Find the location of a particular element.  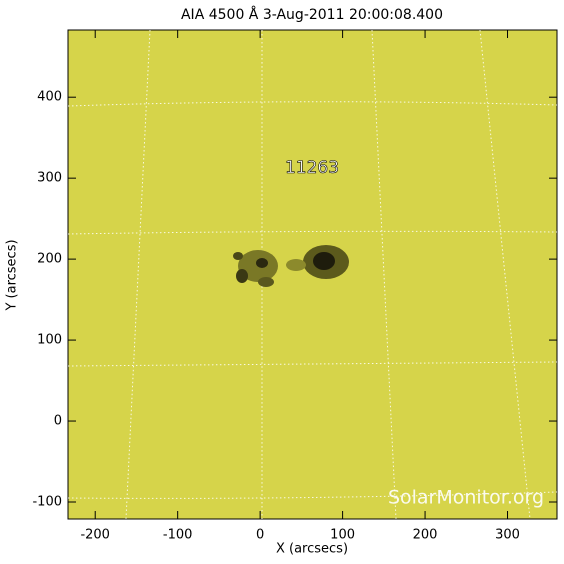

y-tick-label: 100 is located at coordinates (49, 340).